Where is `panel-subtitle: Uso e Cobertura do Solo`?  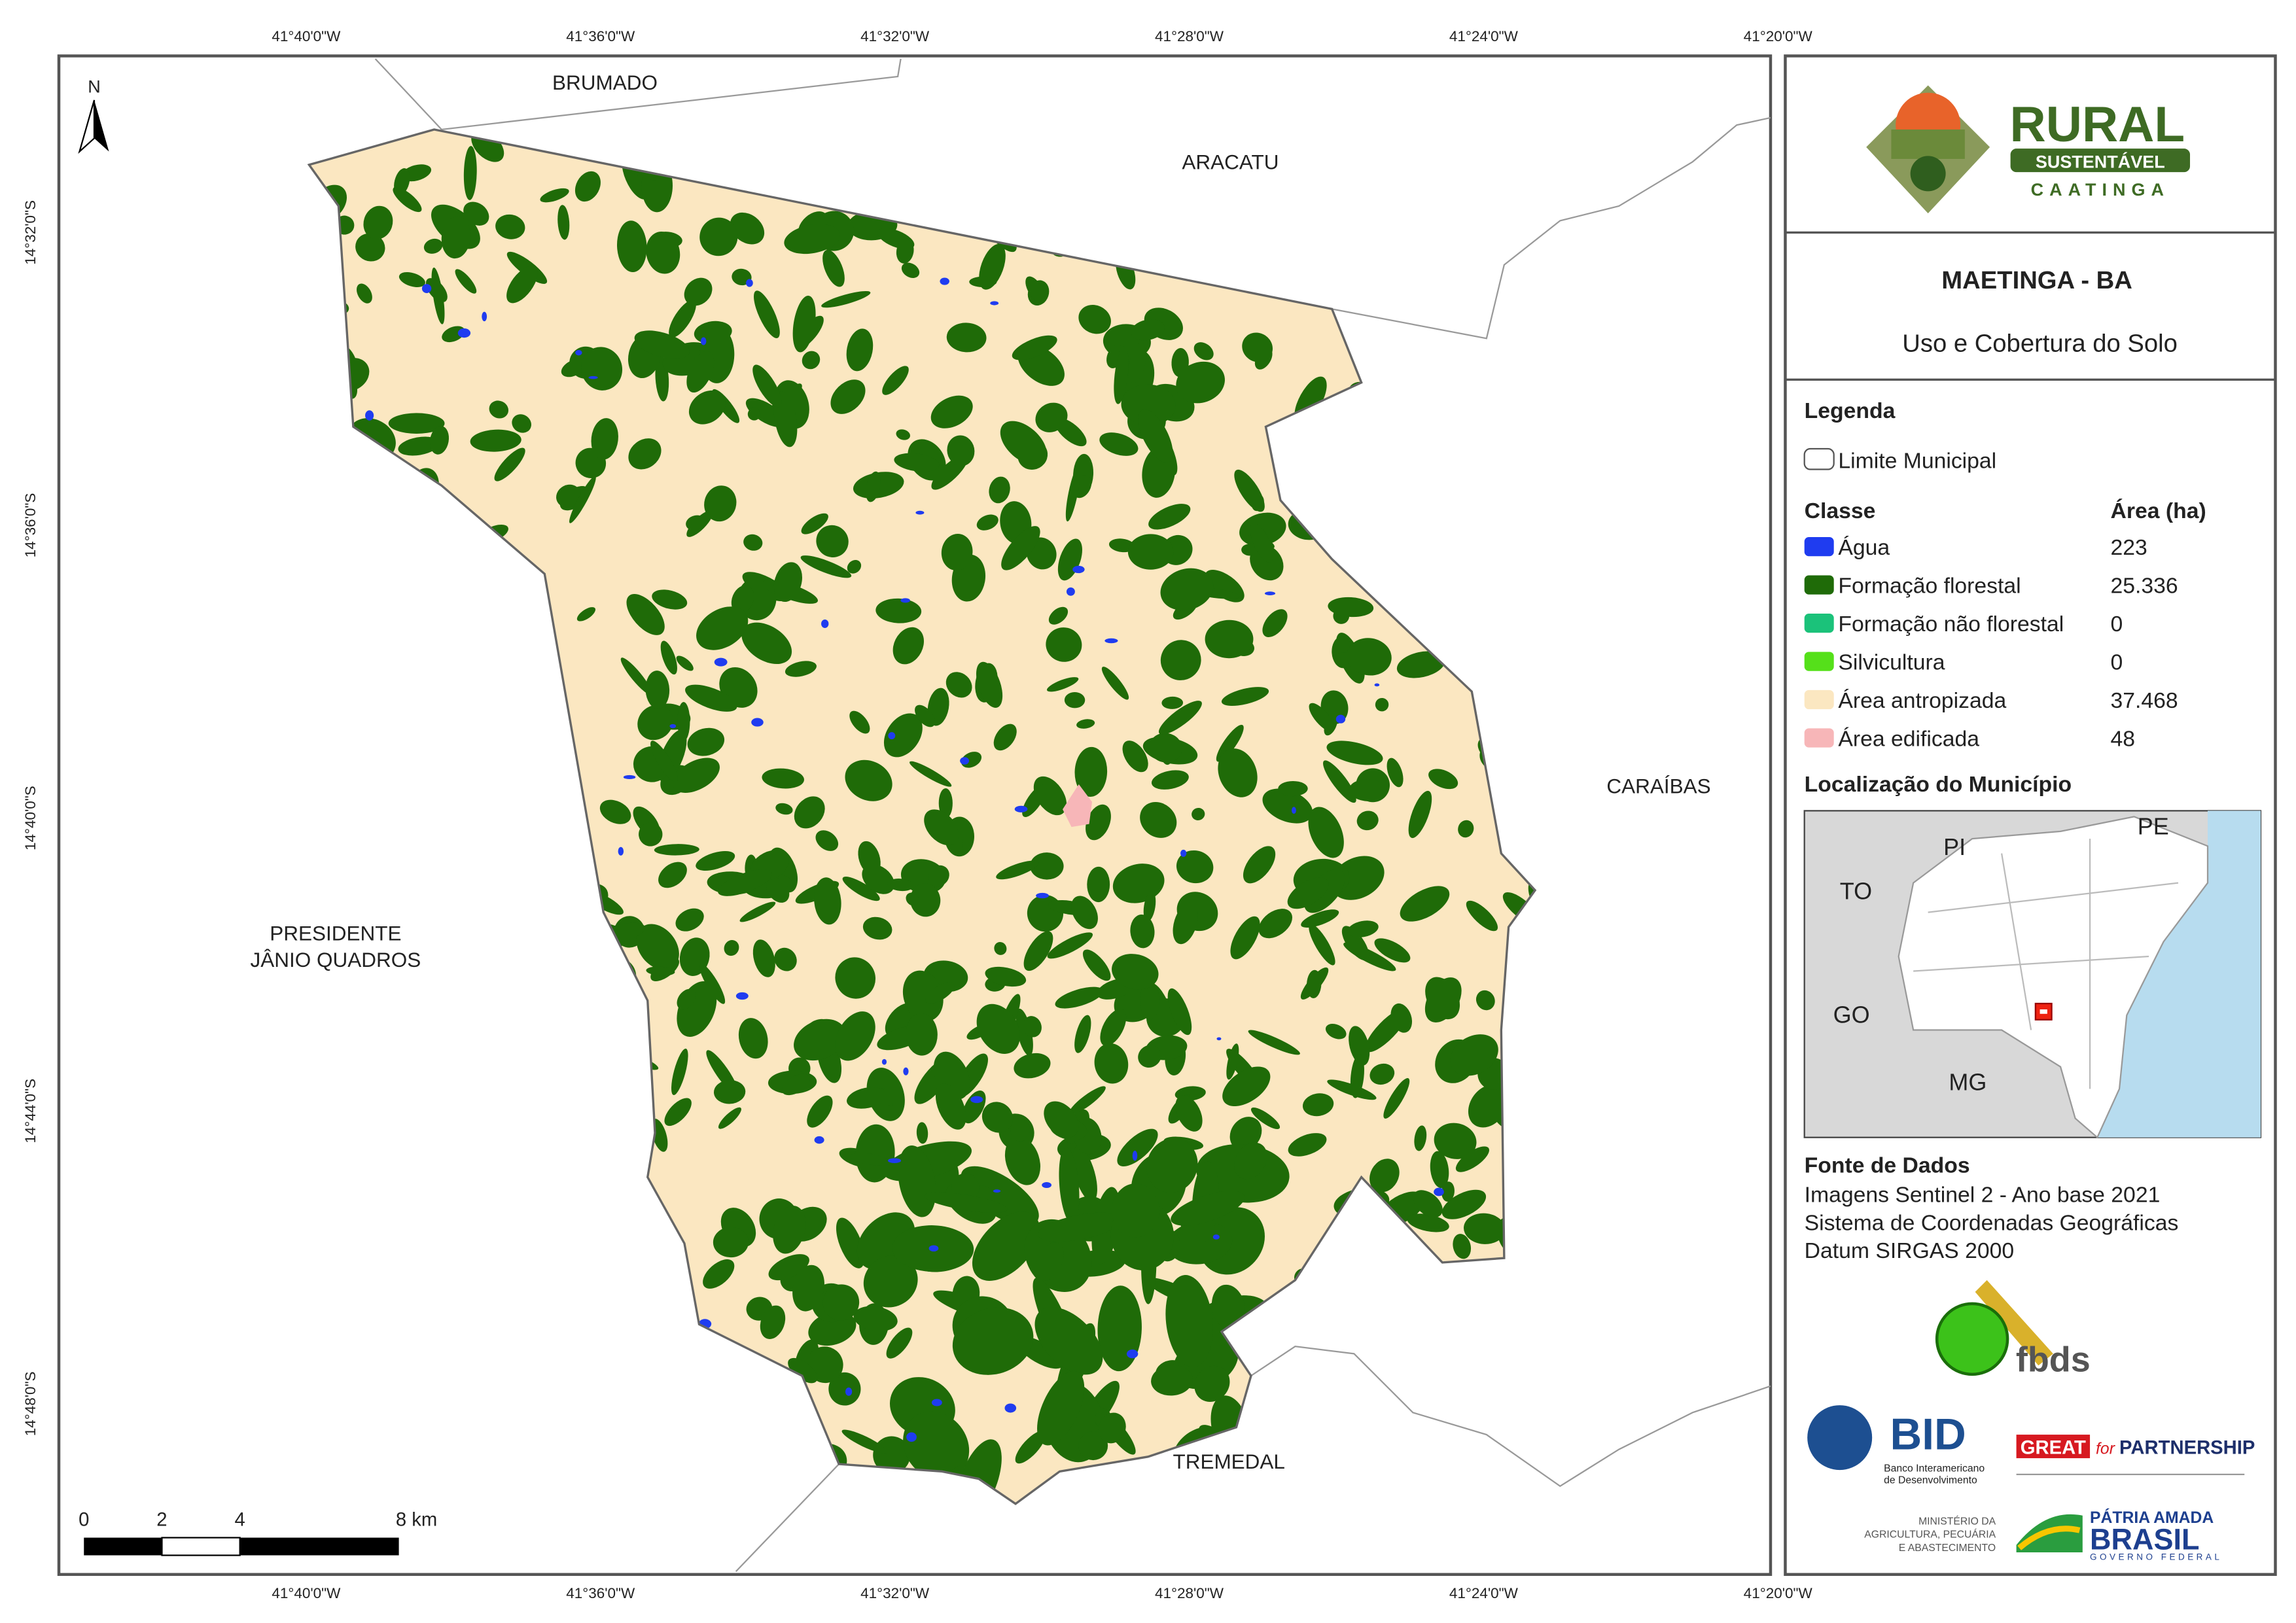 panel-subtitle: Uso e Cobertura do Solo is located at coordinates (2040, 344).